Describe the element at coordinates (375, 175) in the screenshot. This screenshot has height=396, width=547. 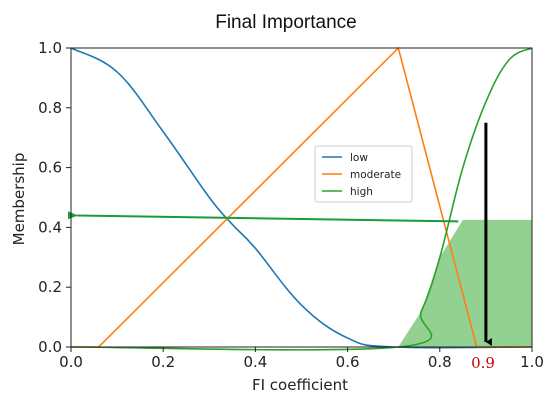
I see `legend-label-moderate: moderate` at that location.